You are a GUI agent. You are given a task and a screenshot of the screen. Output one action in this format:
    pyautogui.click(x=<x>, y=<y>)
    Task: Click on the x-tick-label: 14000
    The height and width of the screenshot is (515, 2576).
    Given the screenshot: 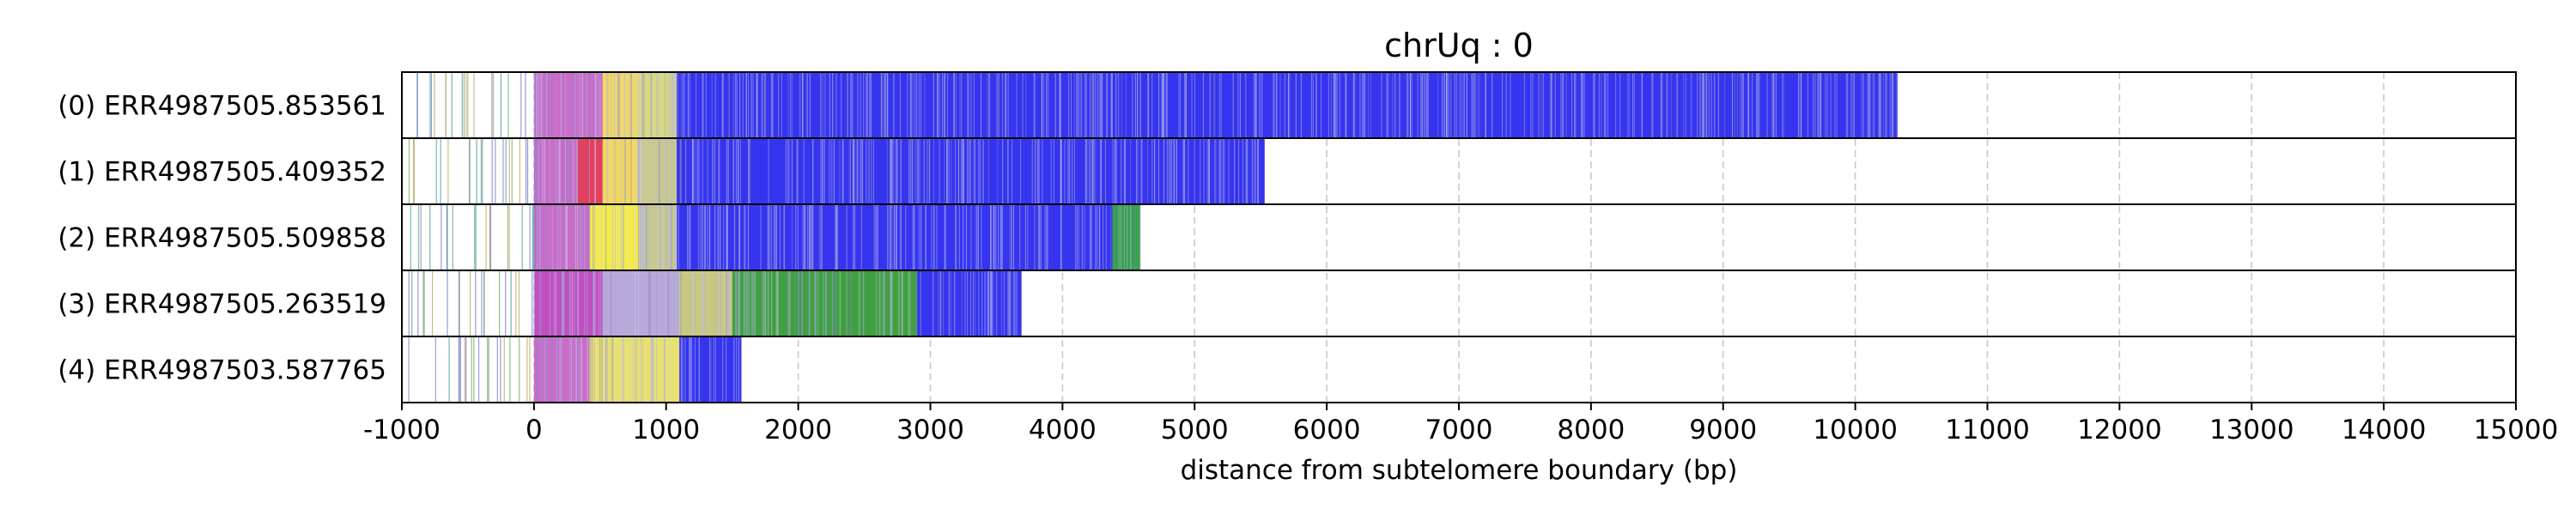 What is the action you would take?
    pyautogui.click(x=2384, y=430)
    